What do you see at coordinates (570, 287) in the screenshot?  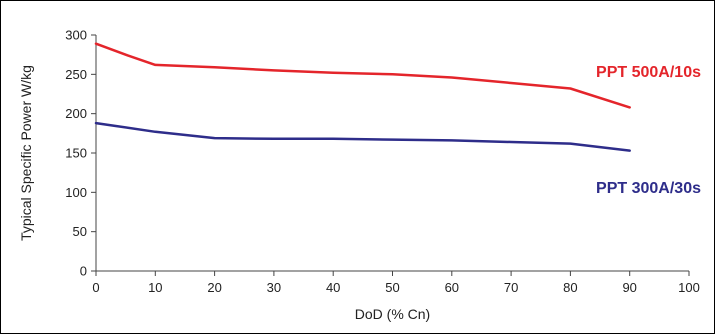 I see `x-tick-label: 80` at bounding box center [570, 287].